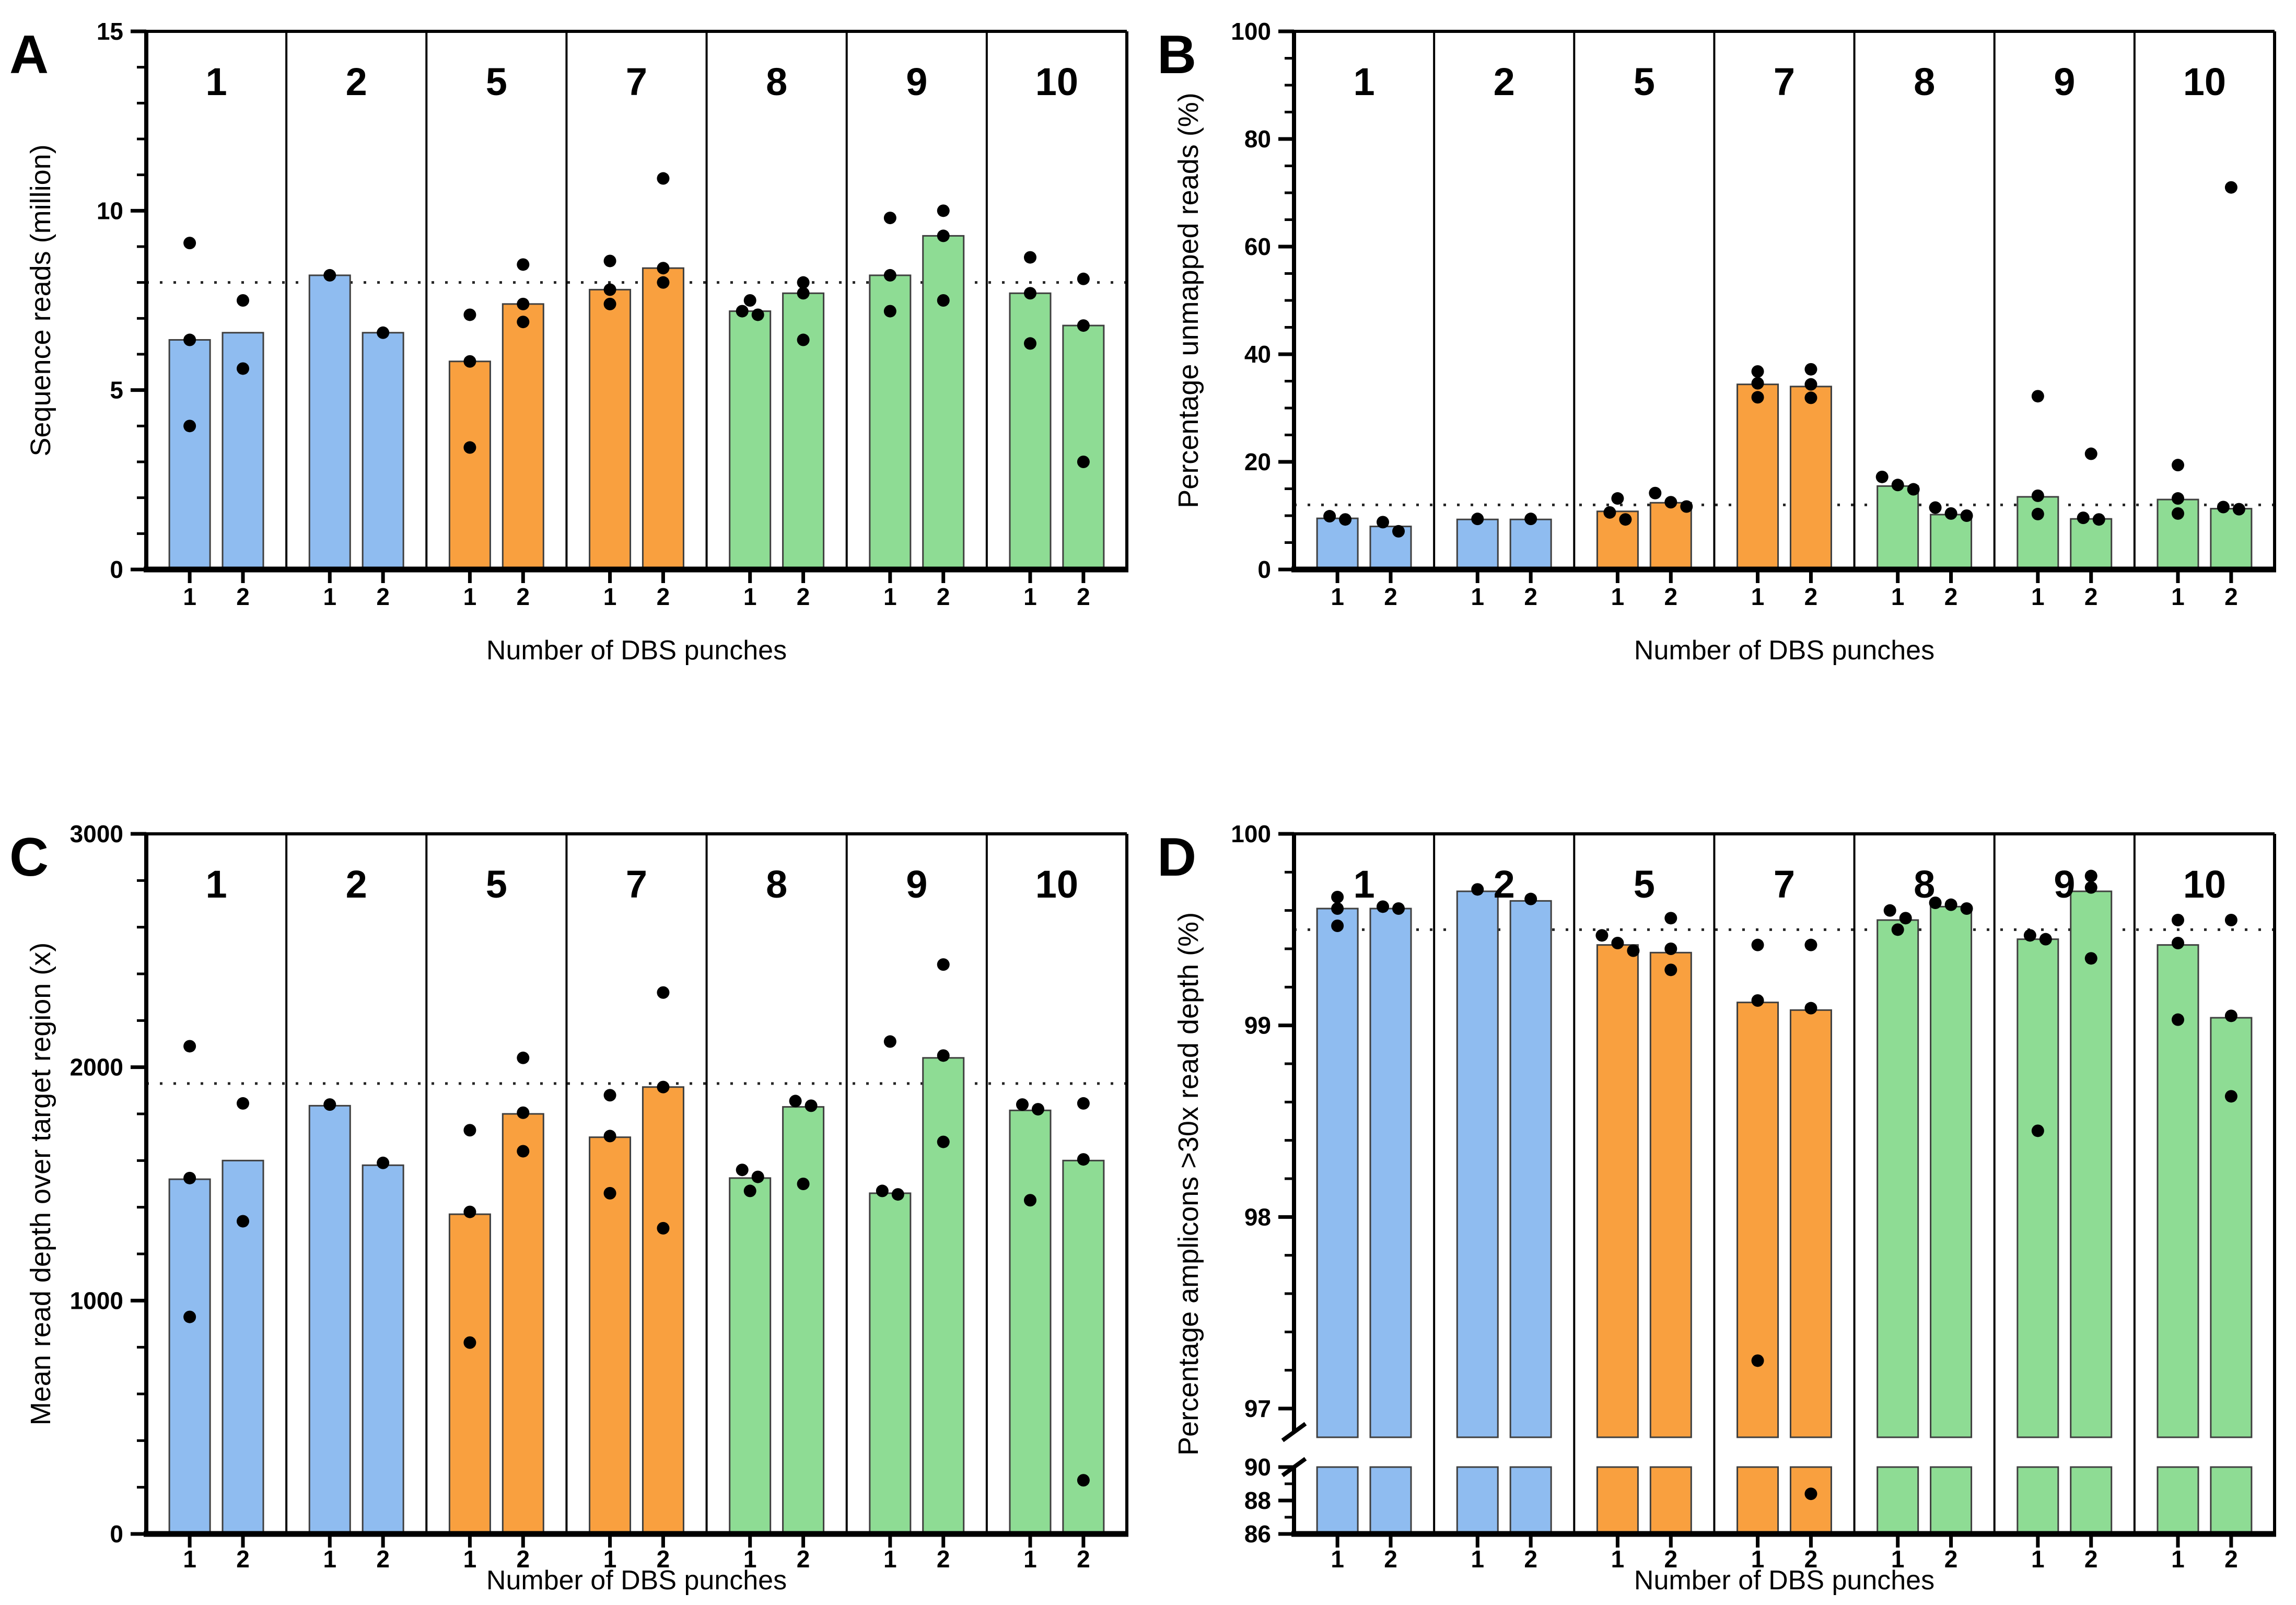 This screenshot has height=1605, width=2296. What do you see at coordinates (356, 884) in the screenshot?
I see `group-label: 2` at bounding box center [356, 884].